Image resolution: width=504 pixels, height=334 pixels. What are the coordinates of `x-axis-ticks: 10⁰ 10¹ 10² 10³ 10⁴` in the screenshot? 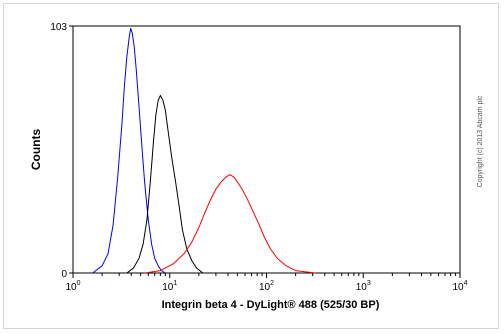 It's located at (266, 283).